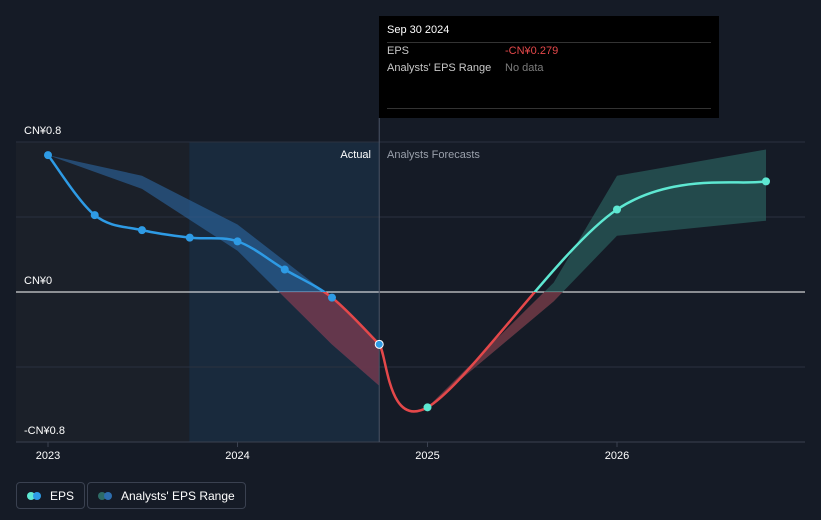  Describe the element at coordinates (62, 495) in the screenshot. I see `legend-eps-label: EPS` at that location.